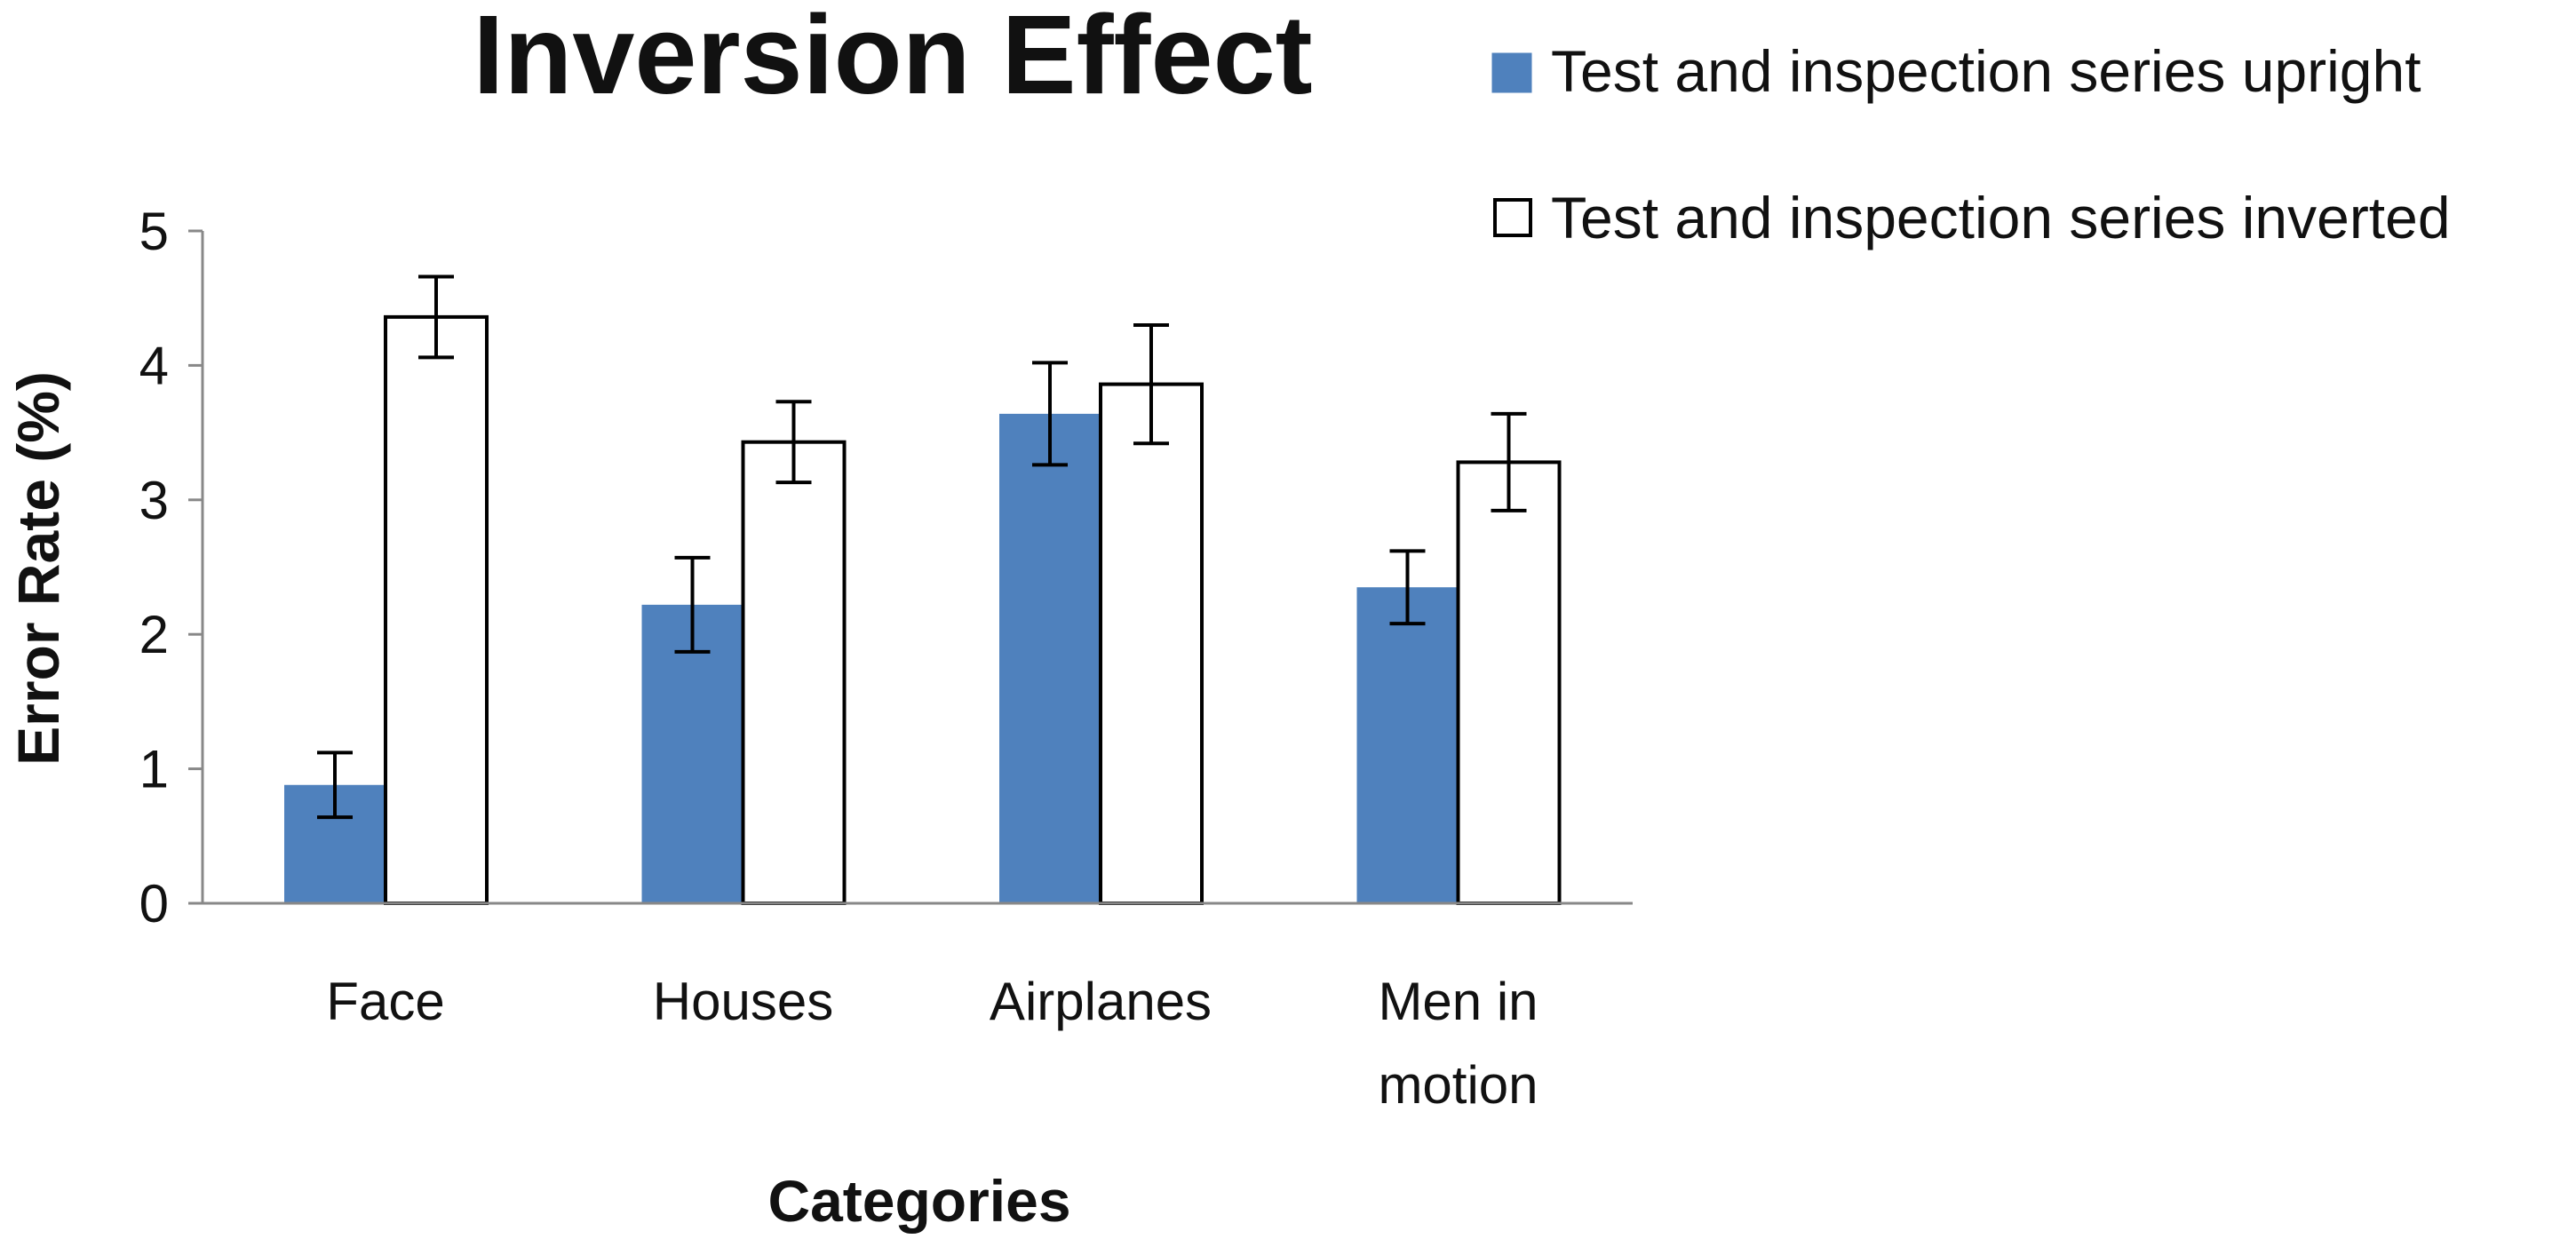 The width and height of the screenshot is (2576, 1247). I want to click on x-tick-label-line: Airplanes, so click(1101, 1001).